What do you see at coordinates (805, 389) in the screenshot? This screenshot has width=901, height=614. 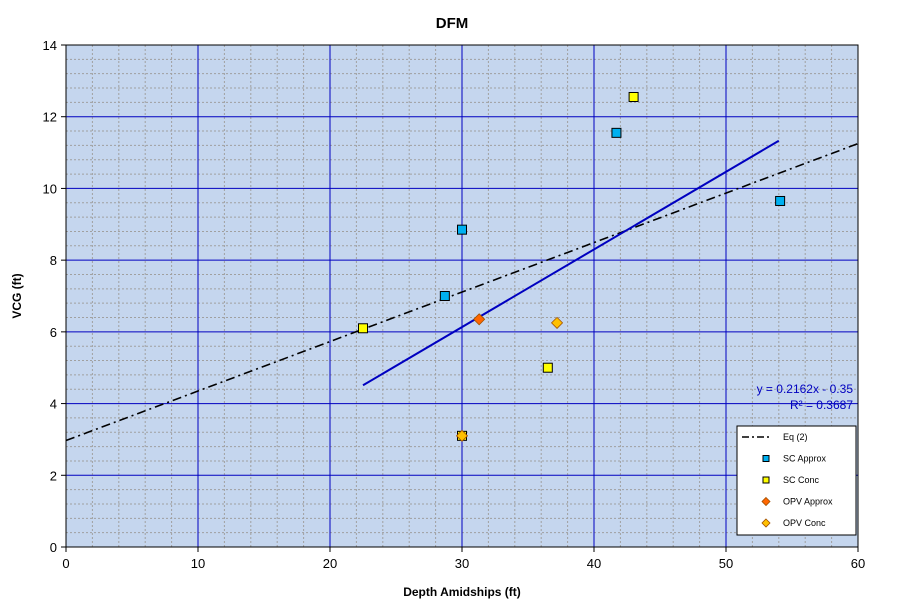 I see `trendline-equation: y = 0.2162x - 0.35` at bounding box center [805, 389].